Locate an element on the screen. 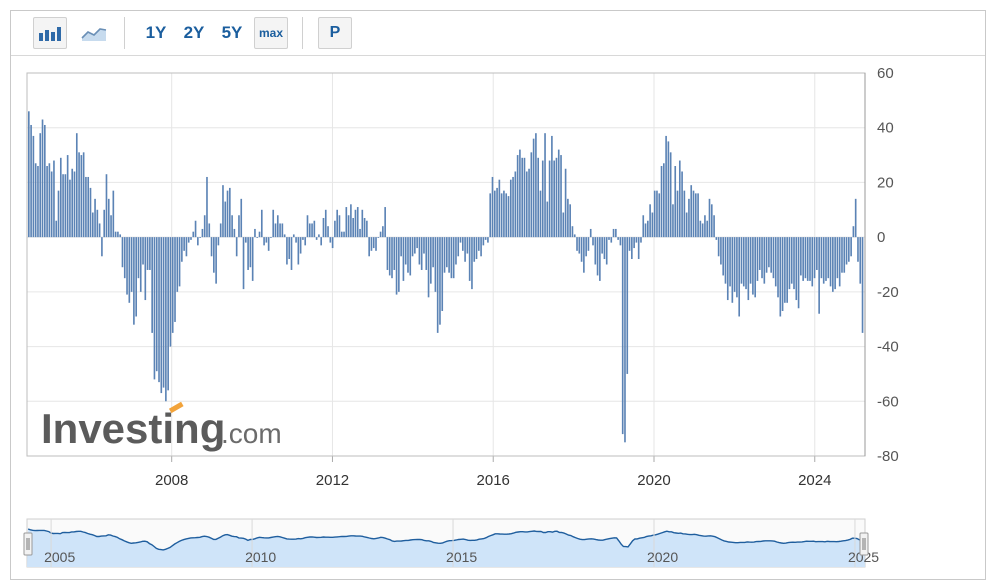  range-1y-button: 1Y is located at coordinates (156, 32).